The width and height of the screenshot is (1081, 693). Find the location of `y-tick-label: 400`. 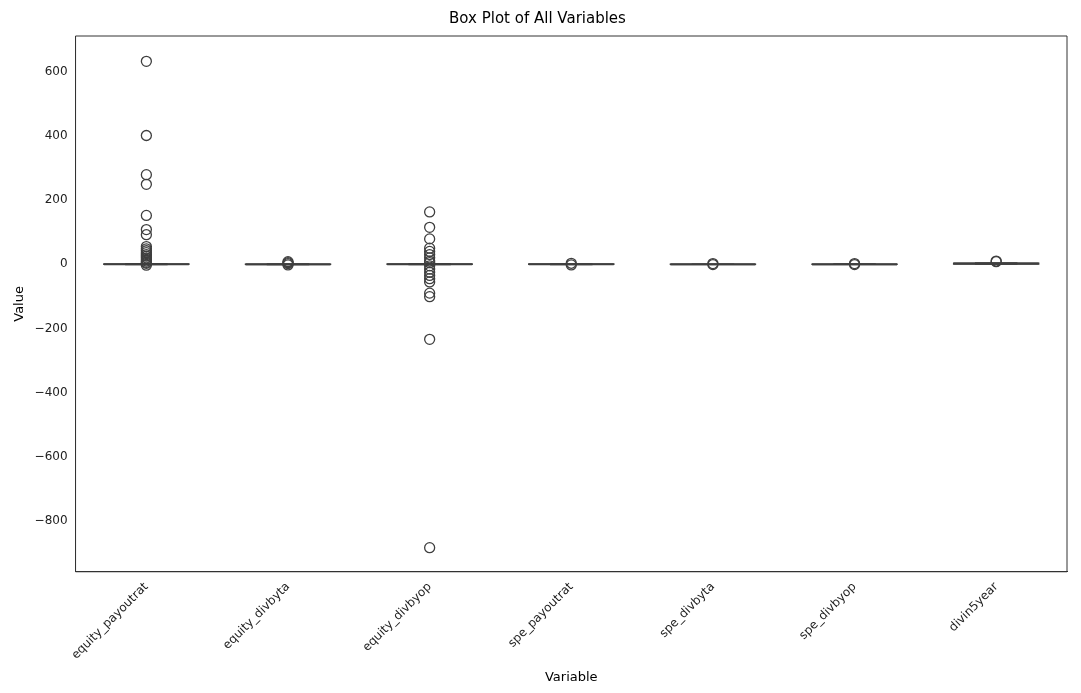

y-tick-label: 400 is located at coordinates (56, 134).